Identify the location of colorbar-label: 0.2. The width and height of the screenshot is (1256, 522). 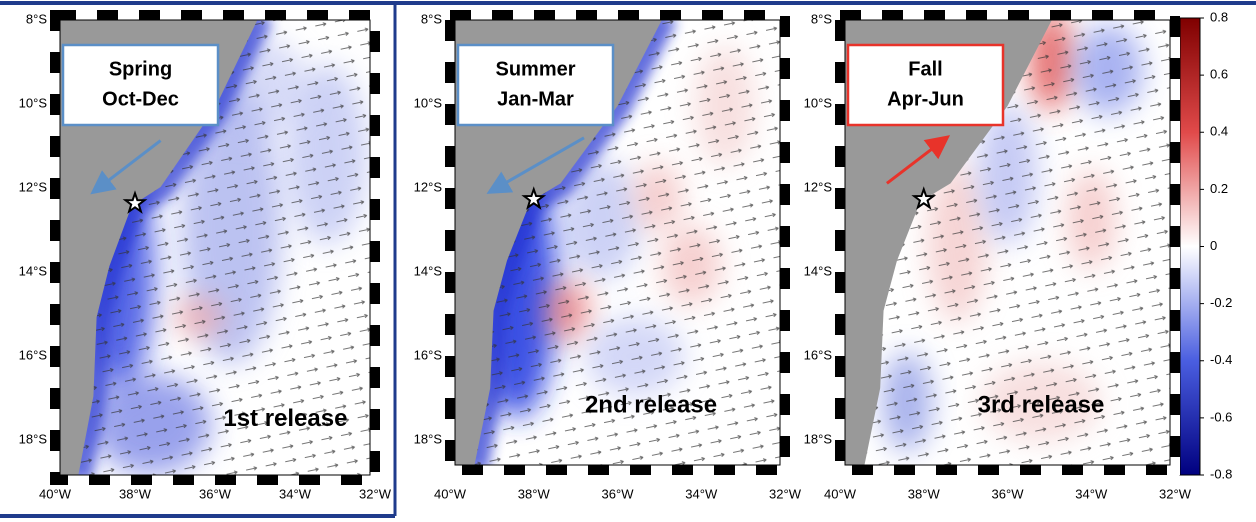
(1219, 188).